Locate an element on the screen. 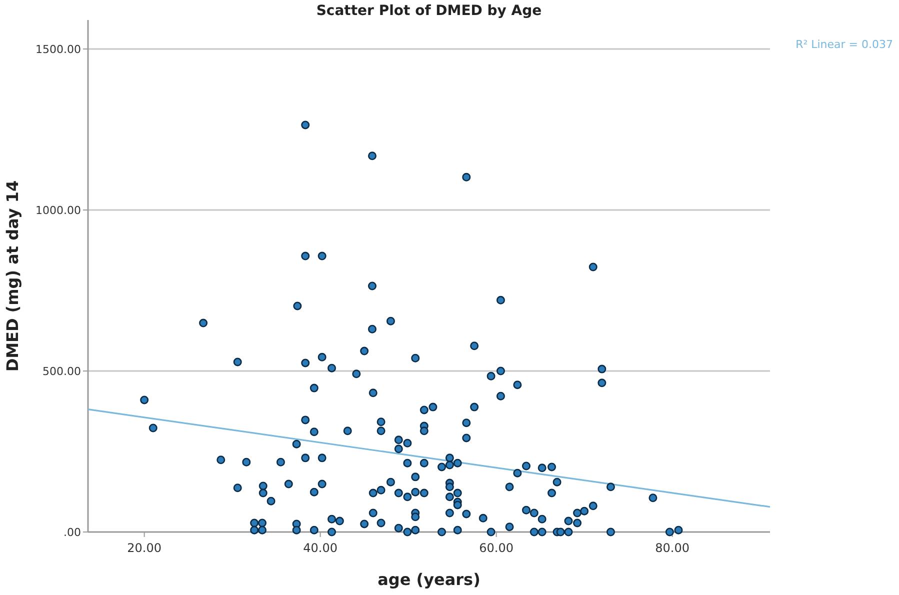  y-tick-label: .00 is located at coordinates (72, 532).